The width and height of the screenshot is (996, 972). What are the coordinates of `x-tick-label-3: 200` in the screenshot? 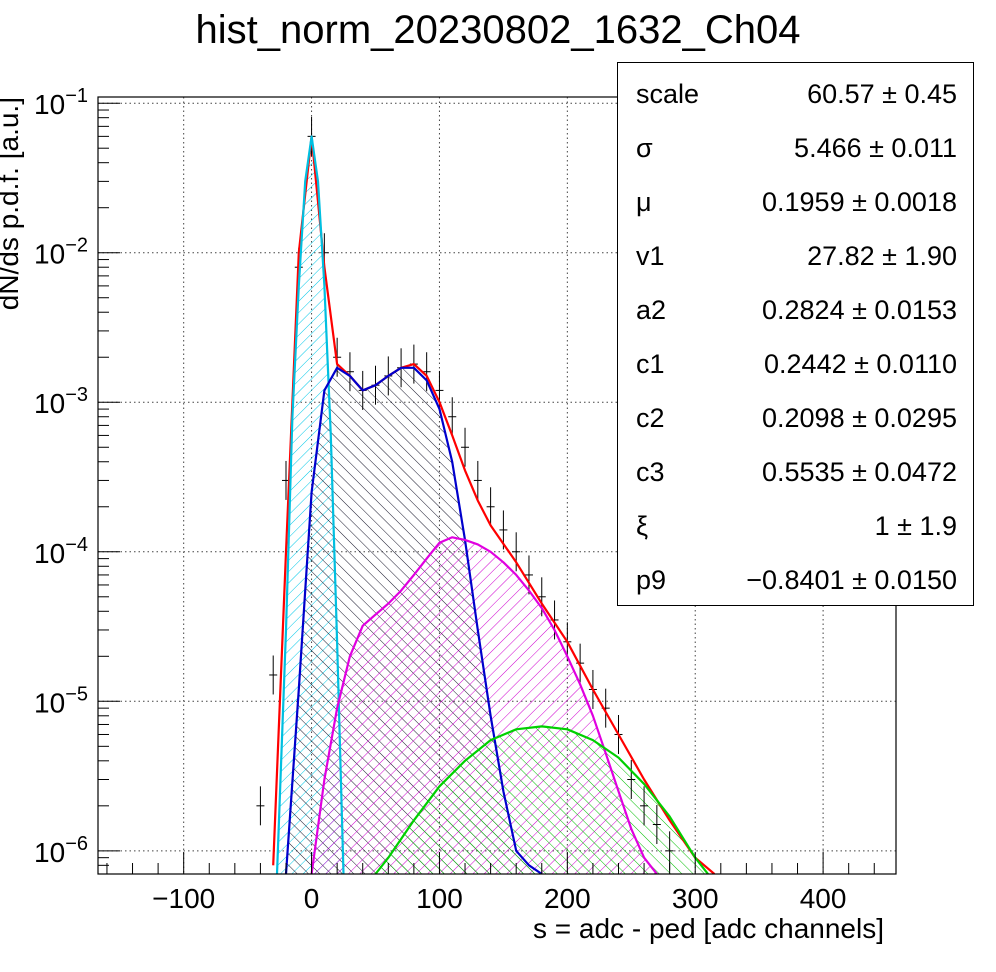 It's located at (567, 898).